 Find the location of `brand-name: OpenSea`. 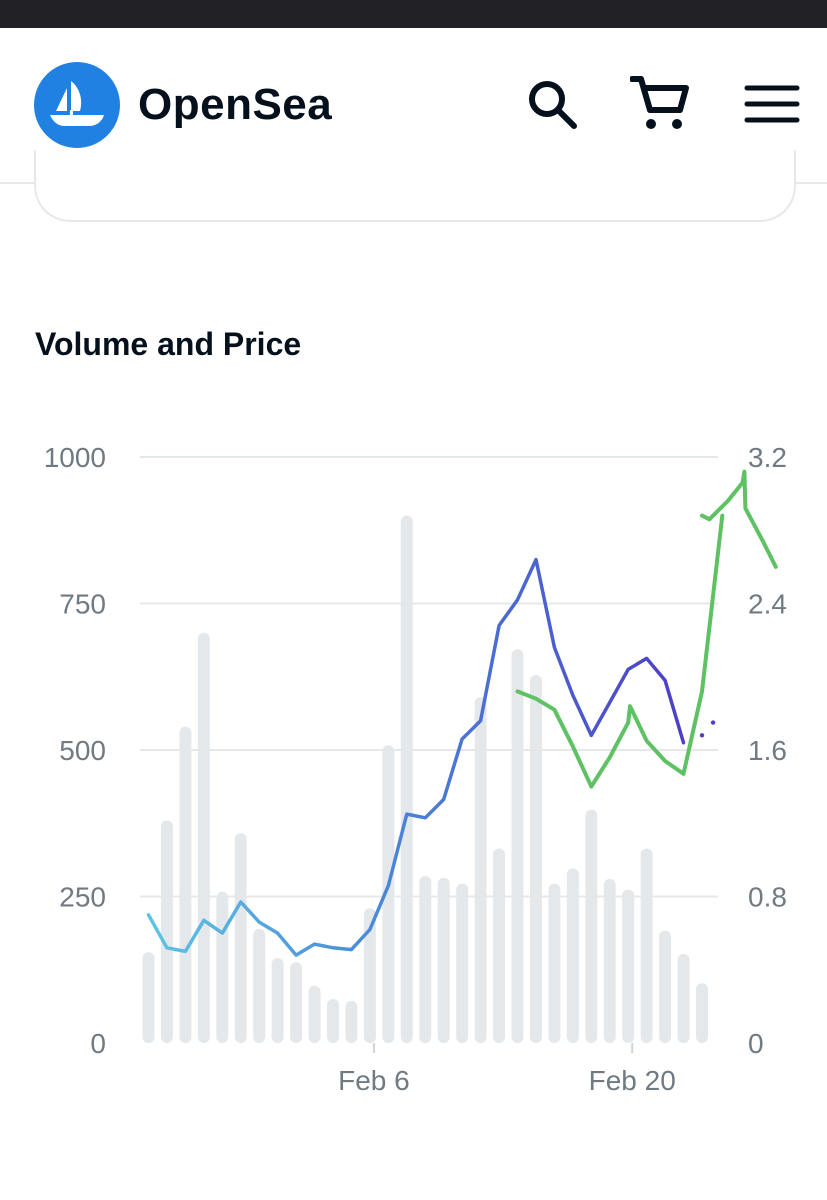

brand-name: OpenSea is located at coordinates (235, 104).